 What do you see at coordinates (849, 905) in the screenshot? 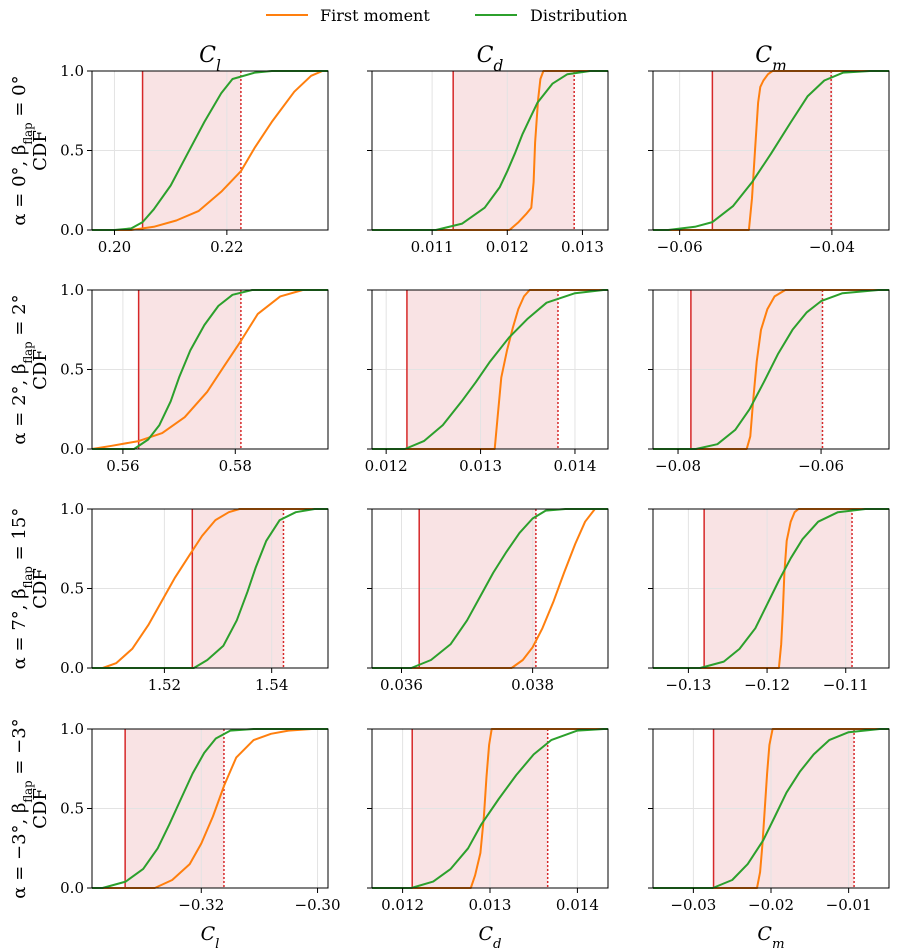
I see `x-tick-label: −0.01` at bounding box center [849, 905].